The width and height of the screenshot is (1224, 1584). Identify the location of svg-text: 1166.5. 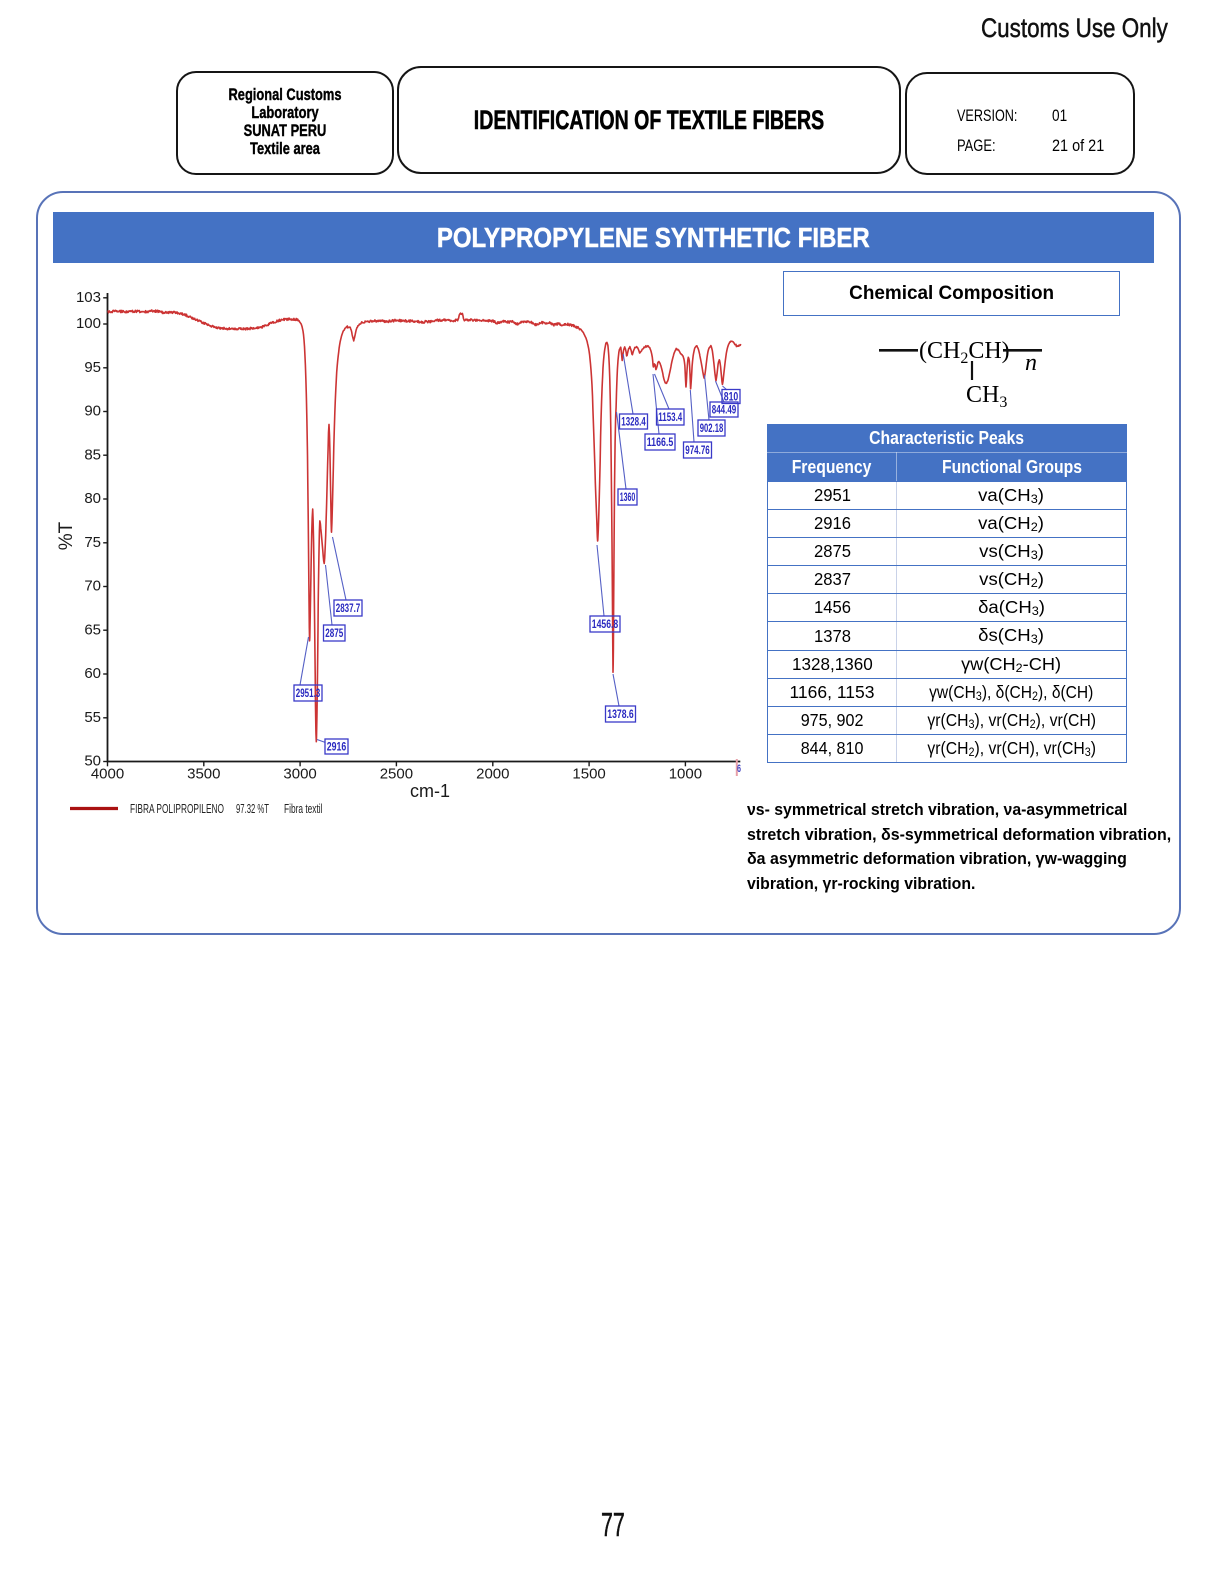
(660, 443).